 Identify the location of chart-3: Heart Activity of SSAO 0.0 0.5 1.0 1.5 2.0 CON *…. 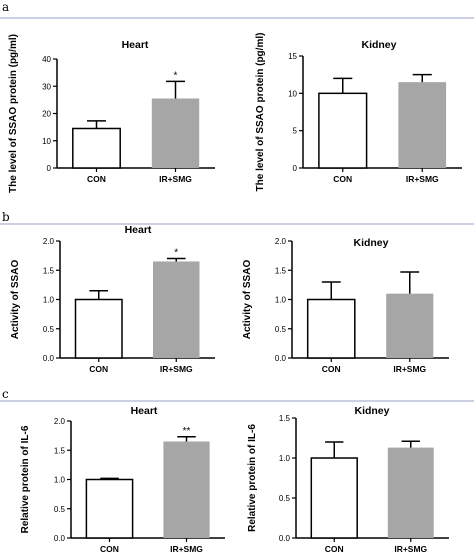
(112, 299).